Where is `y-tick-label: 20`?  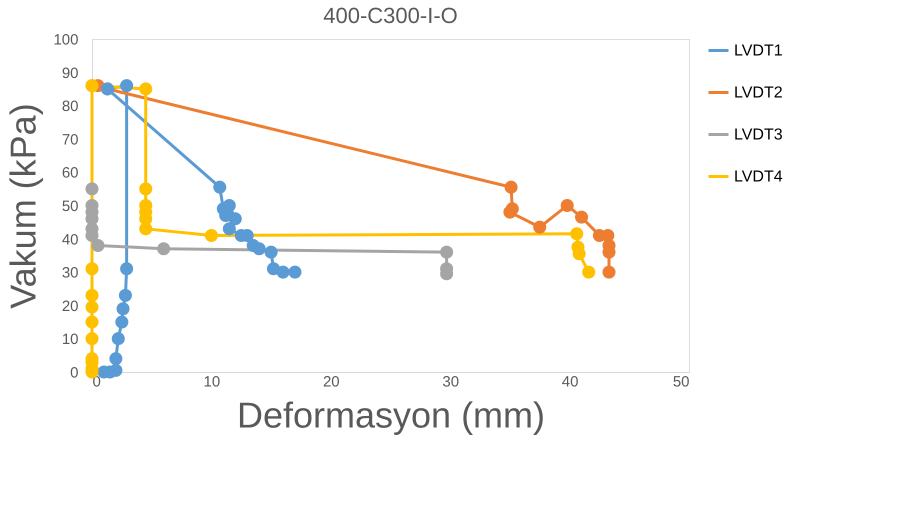
y-tick-label: 20 is located at coordinates (70, 306).